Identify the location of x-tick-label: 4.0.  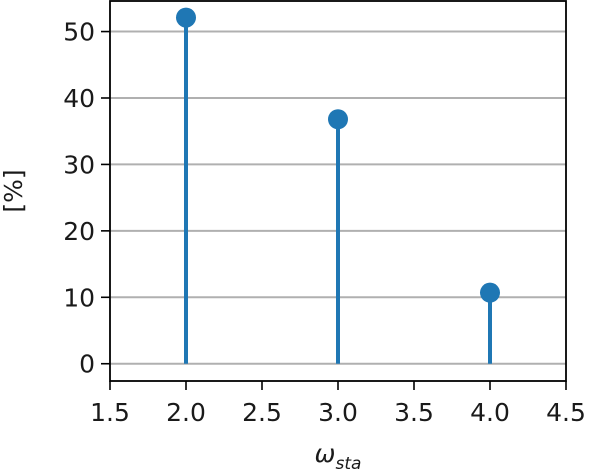
(490, 412).